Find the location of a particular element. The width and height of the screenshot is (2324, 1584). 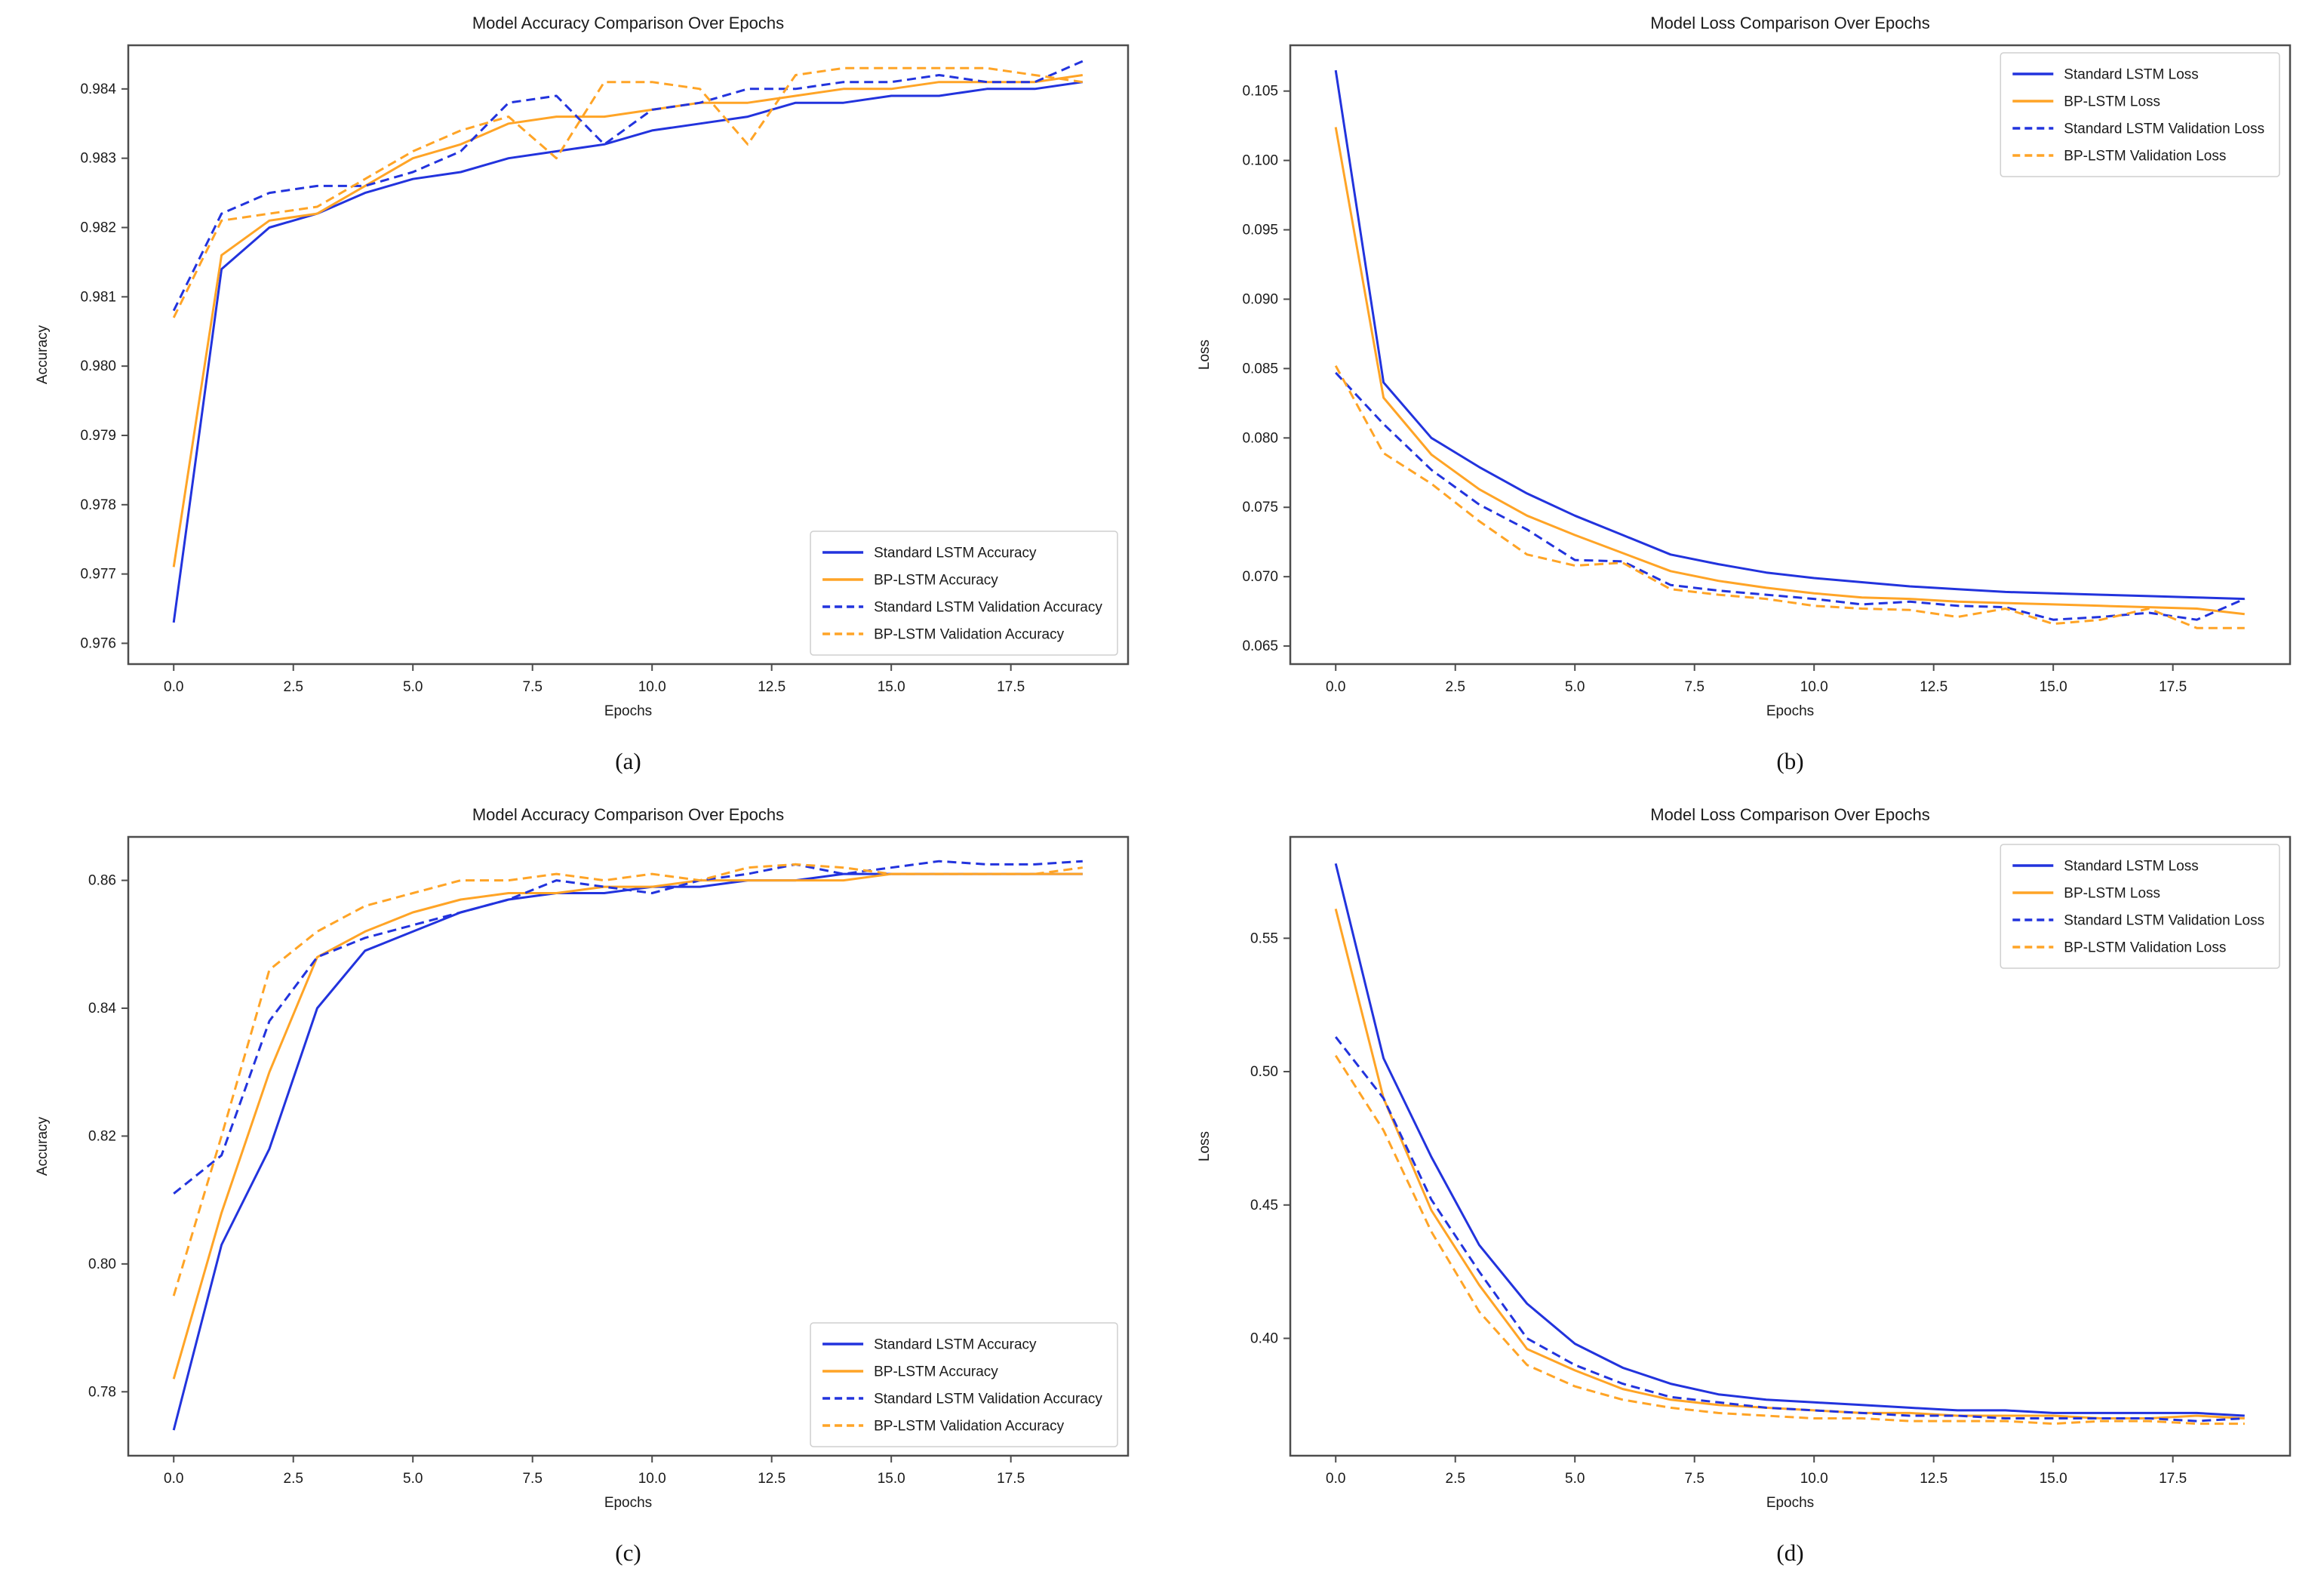

figure-caption-c: (c) is located at coordinates (628, 1552).